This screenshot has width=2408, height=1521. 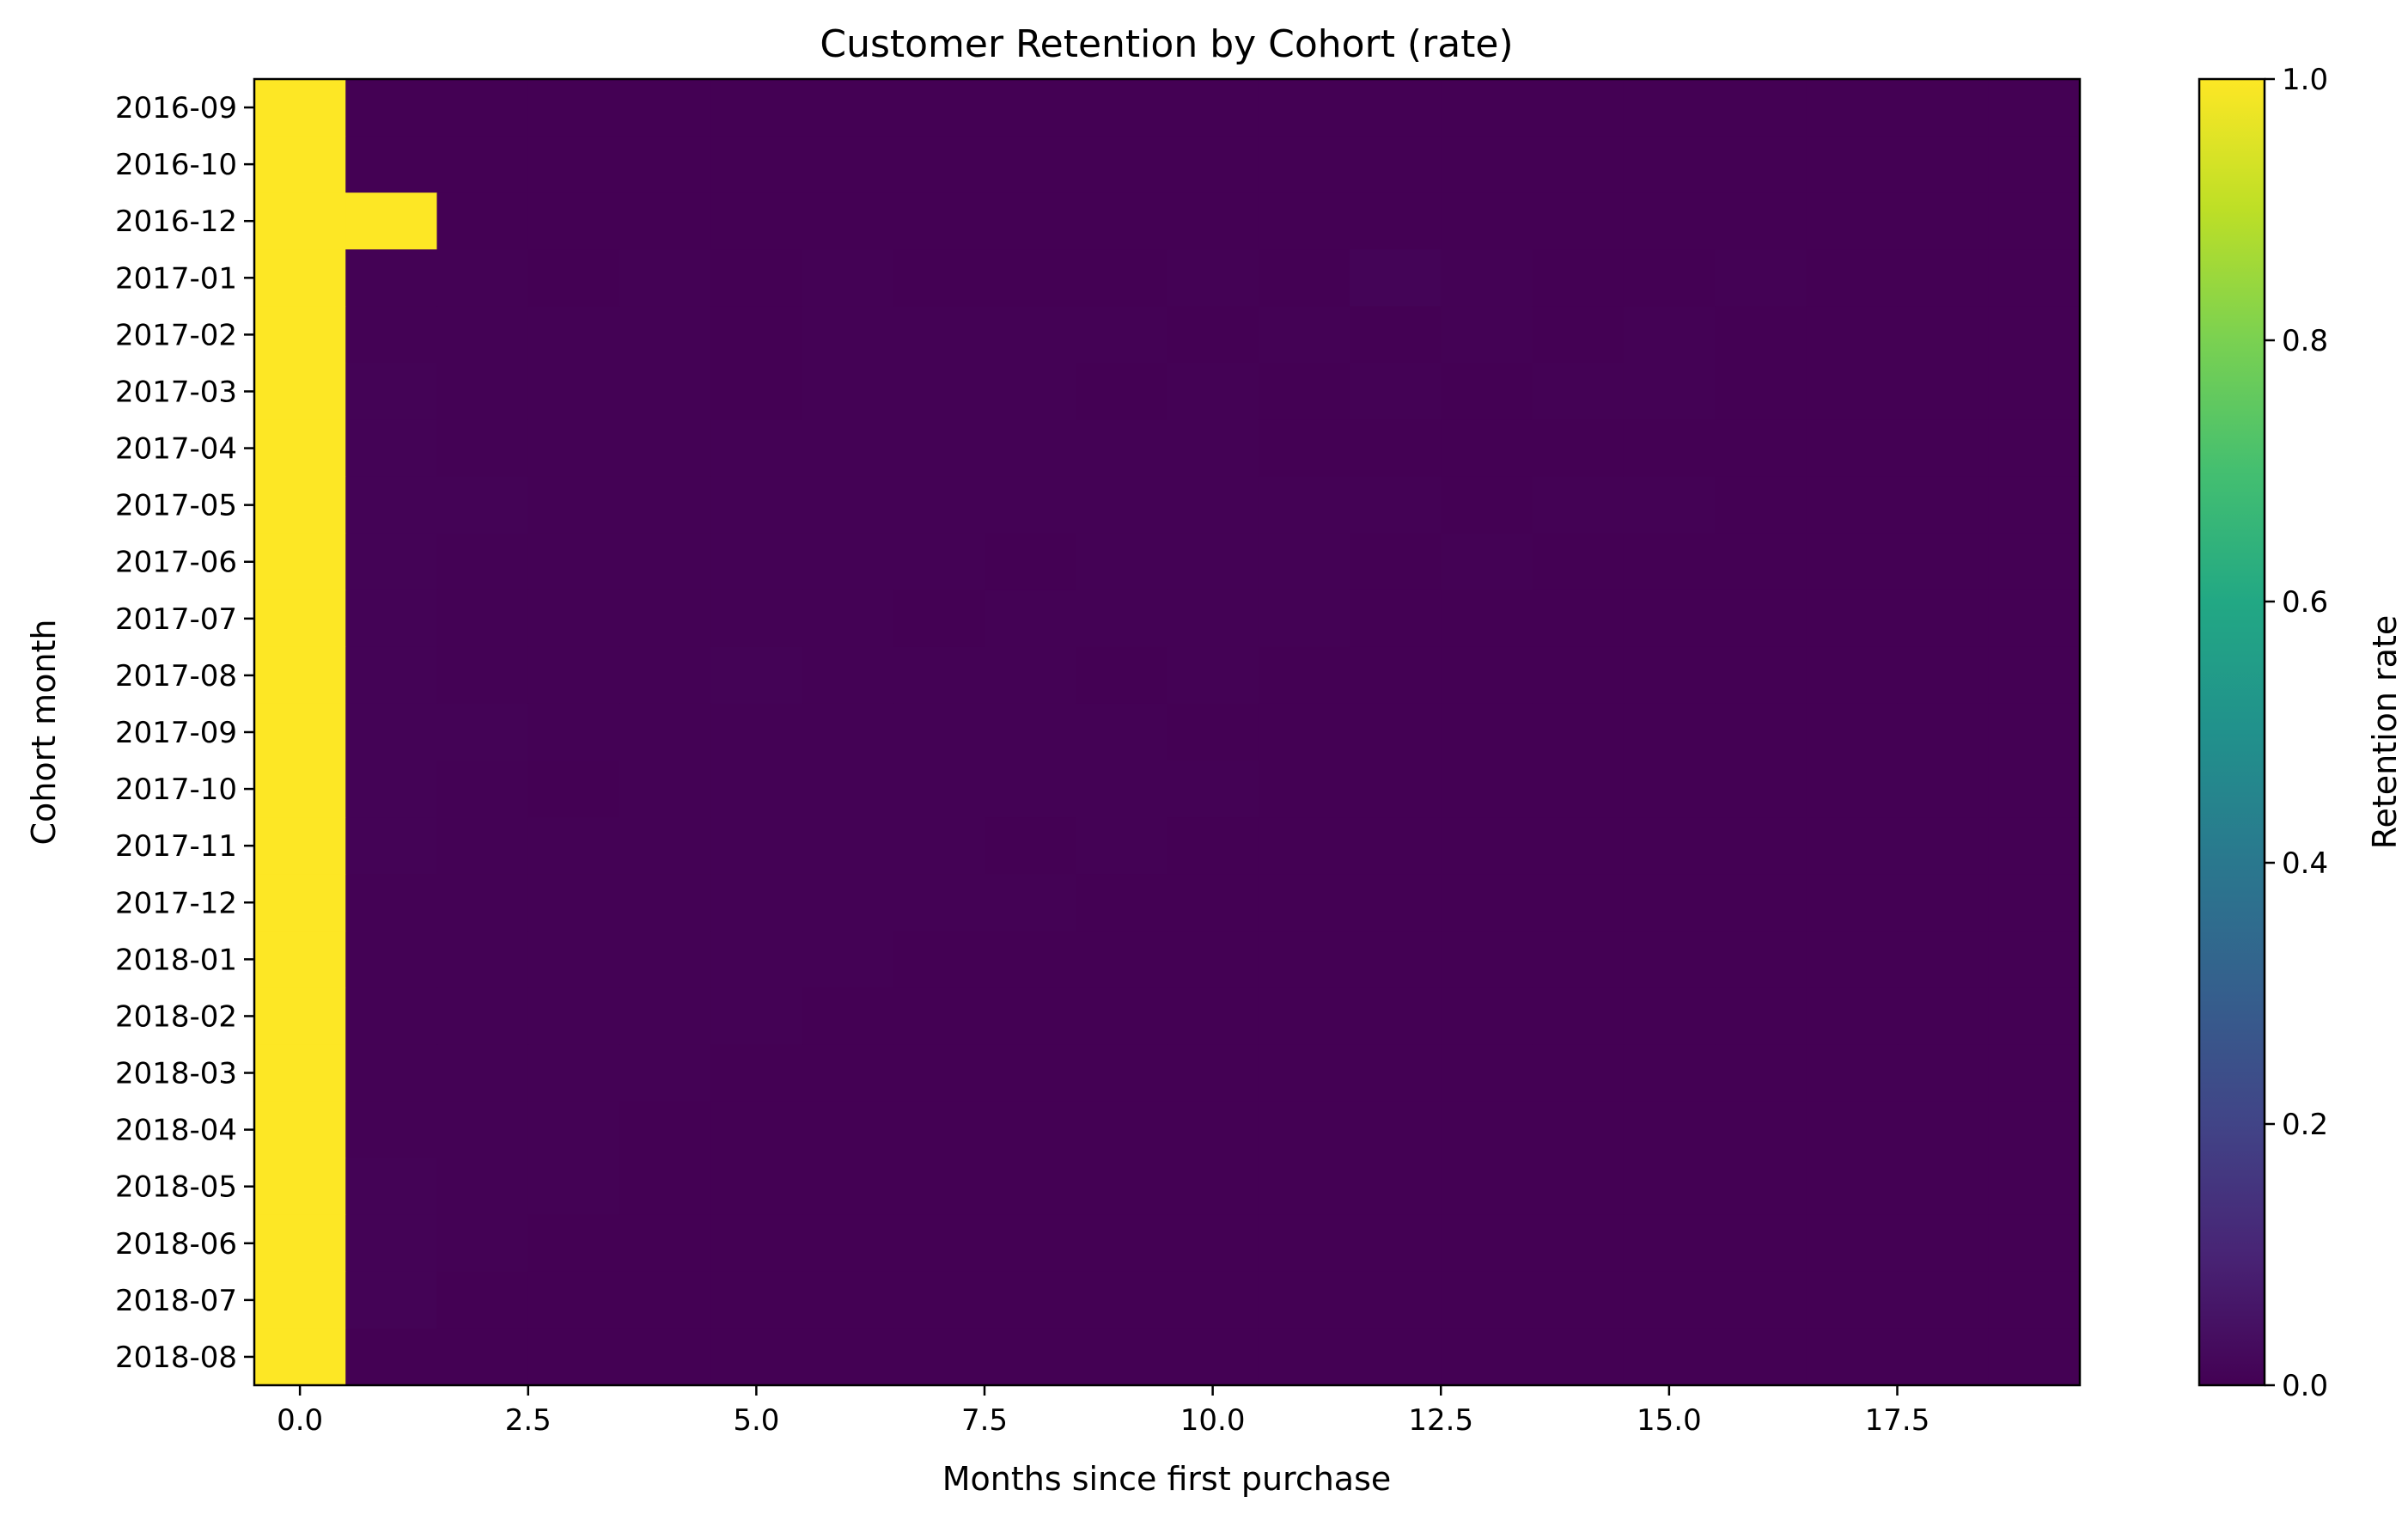 I want to click on x-tick-label: 0.0, so click(x=300, y=1420).